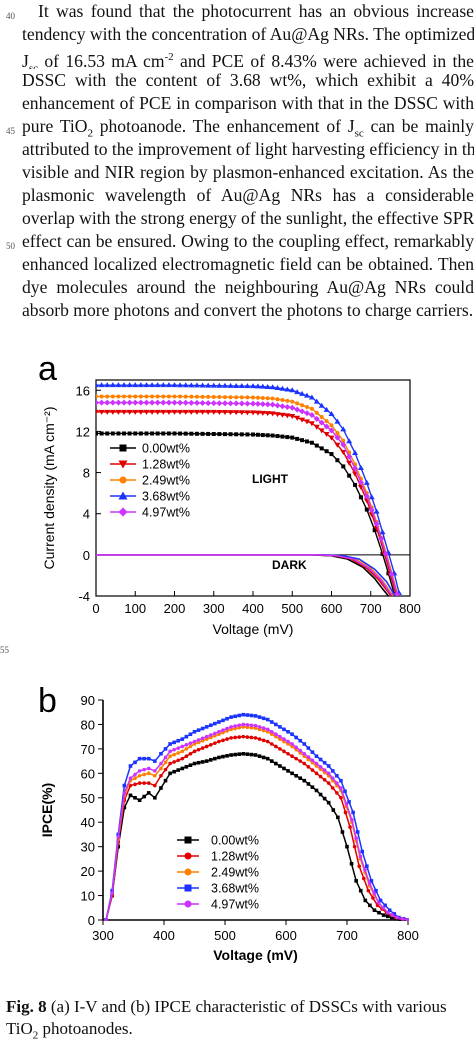  I want to click on line-number: 45, so click(10, 131).